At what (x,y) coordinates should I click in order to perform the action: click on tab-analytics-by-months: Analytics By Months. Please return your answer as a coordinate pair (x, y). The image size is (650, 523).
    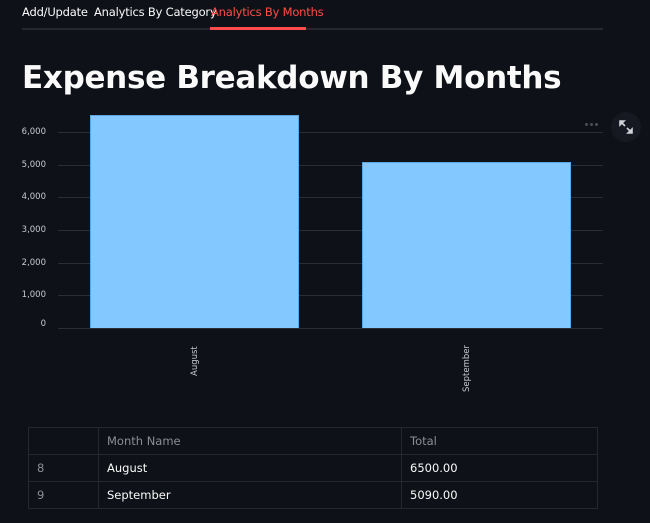
    Looking at the image, I should click on (267, 12).